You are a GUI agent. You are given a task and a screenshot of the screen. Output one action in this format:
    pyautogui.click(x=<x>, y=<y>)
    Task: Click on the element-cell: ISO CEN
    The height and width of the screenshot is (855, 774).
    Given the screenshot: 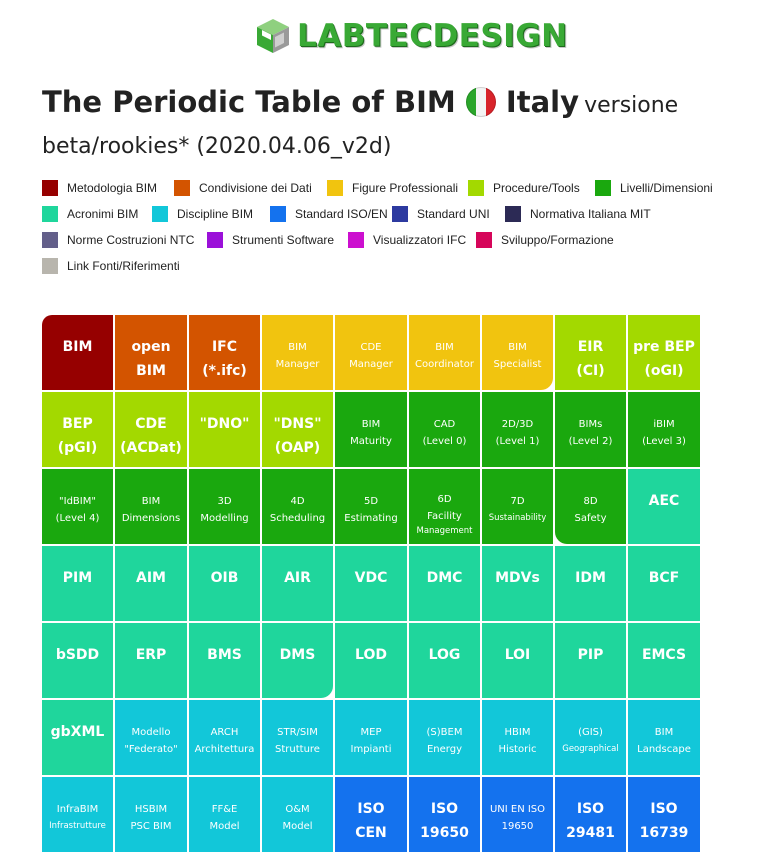 What is the action you would take?
    pyautogui.click(x=371, y=814)
    